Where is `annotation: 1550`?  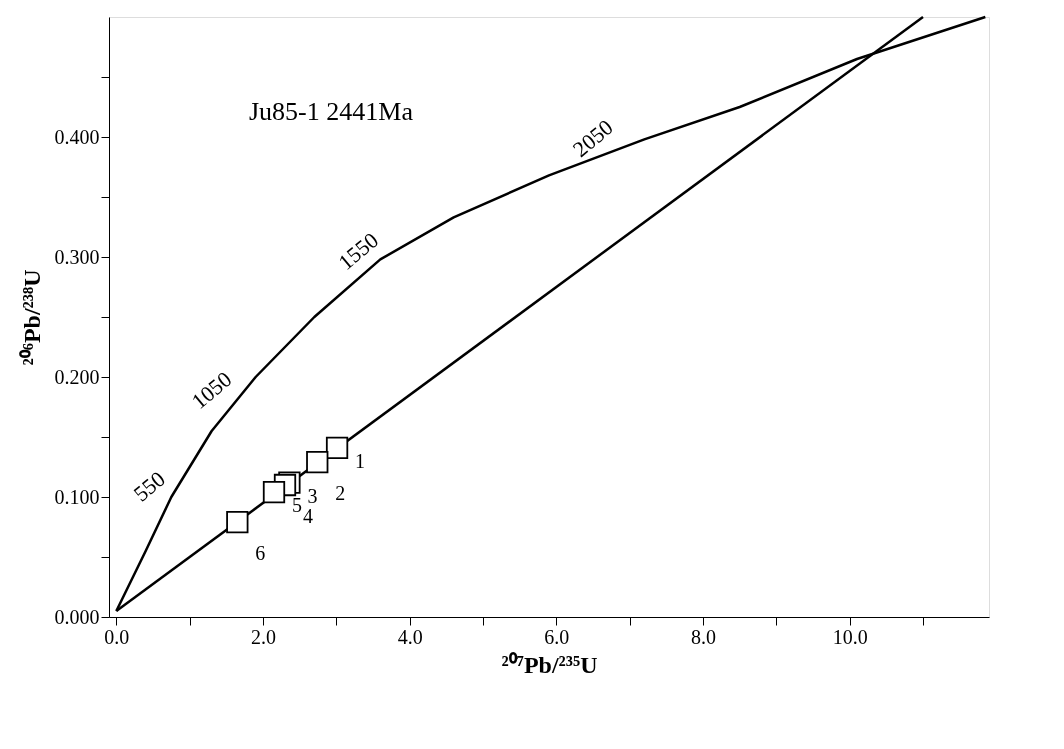 annotation: 1550 is located at coordinates (358, 251).